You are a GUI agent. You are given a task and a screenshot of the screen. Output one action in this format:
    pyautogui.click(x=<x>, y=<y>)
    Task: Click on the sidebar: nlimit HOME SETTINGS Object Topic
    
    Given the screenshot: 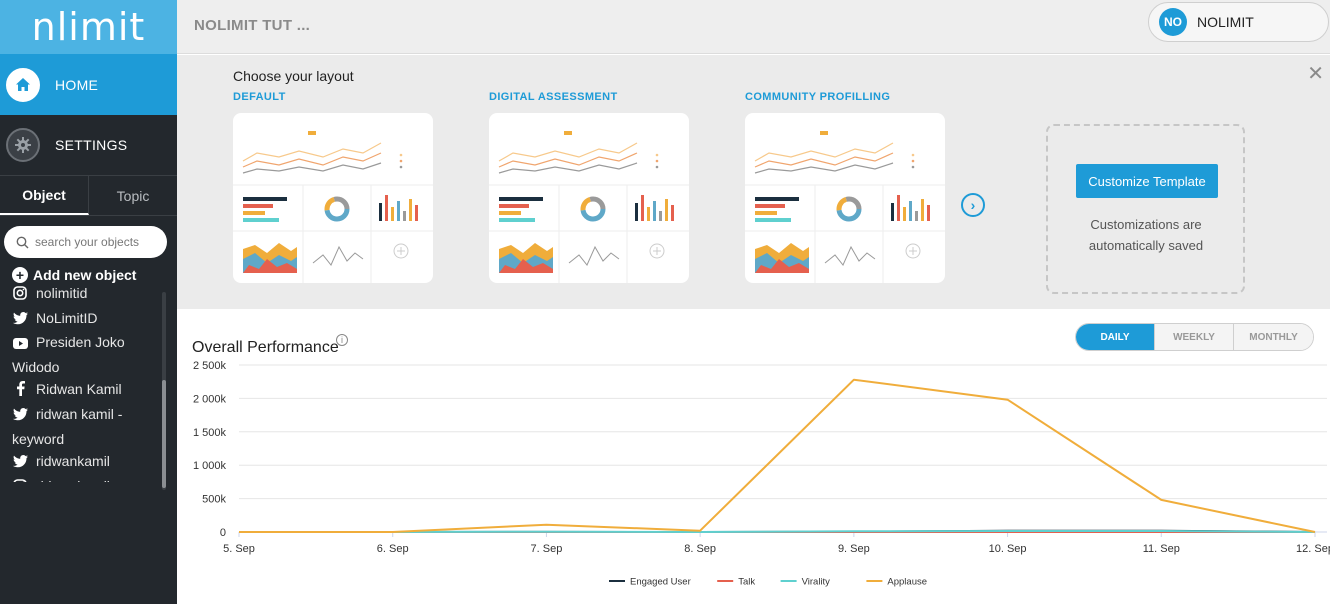 What is the action you would take?
    pyautogui.click(x=88, y=302)
    